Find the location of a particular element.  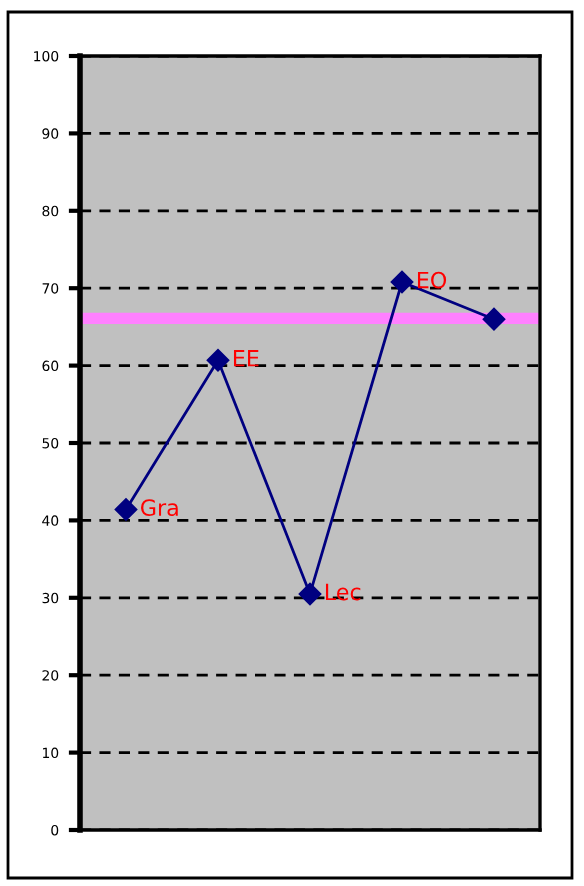

x-tick-label: Lec is located at coordinates (343, 592).